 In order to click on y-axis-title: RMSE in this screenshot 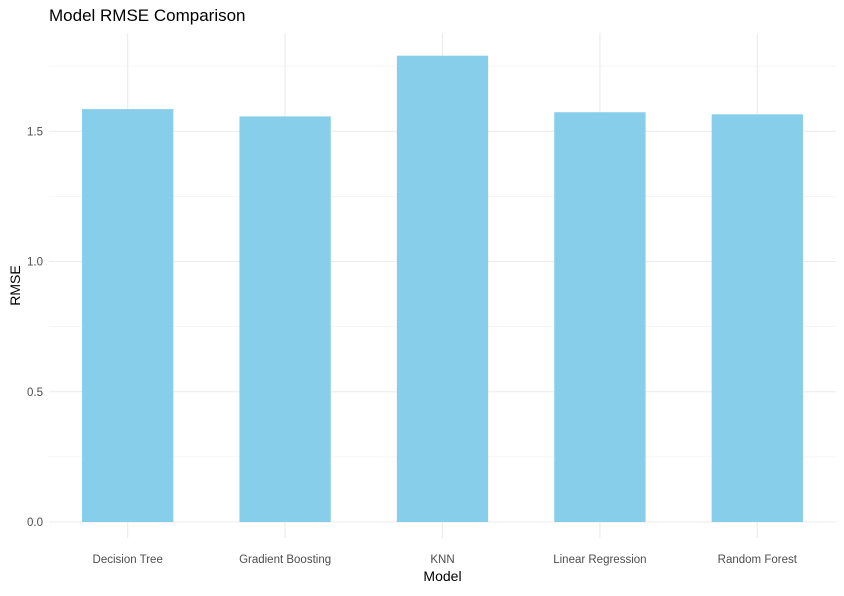, I will do `click(15, 285)`.